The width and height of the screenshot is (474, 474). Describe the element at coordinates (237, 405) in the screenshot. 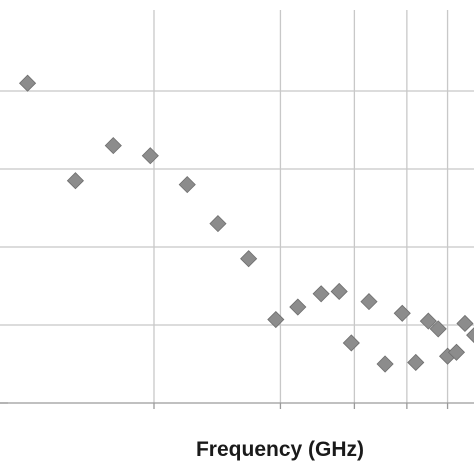

I see `axes` at that location.